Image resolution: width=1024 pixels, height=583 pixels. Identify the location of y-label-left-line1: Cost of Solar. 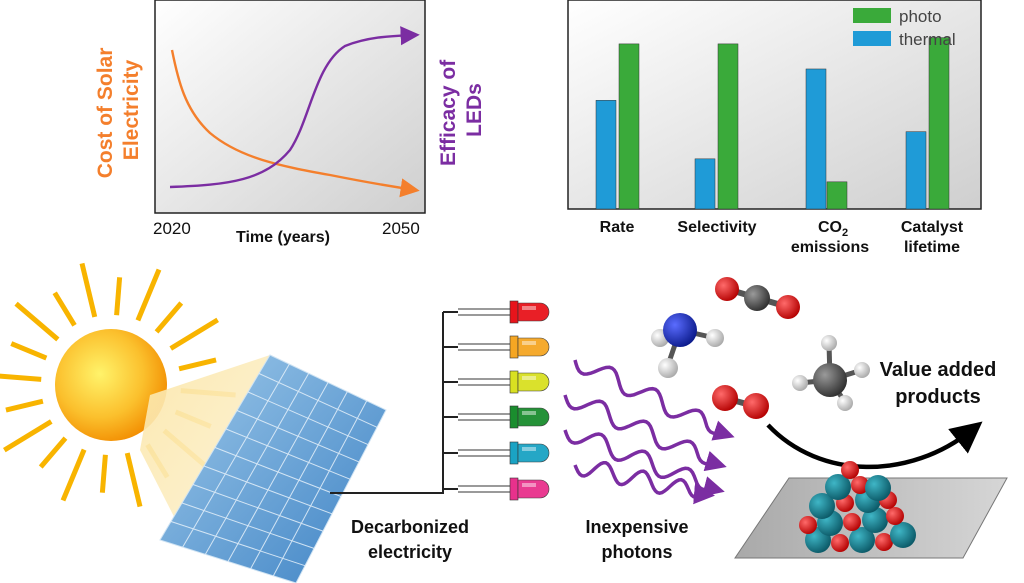
(105, 113).